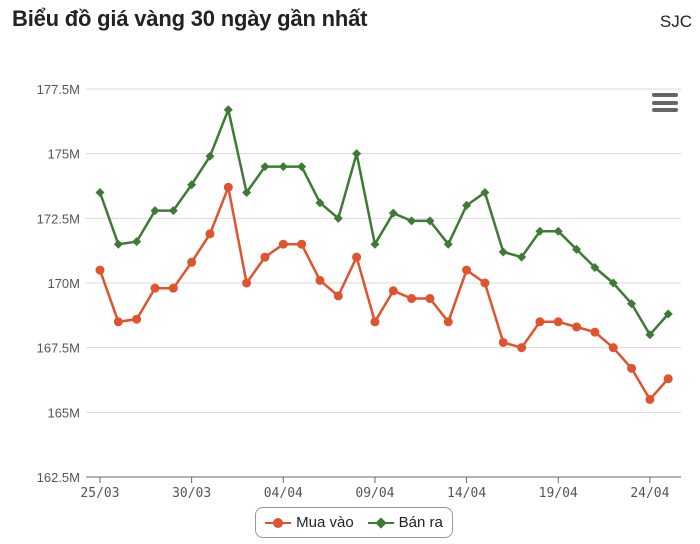  What do you see at coordinates (380, 523) in the screenshot?
I see `legend-diamond-icon` at bounding box center [380, 523].